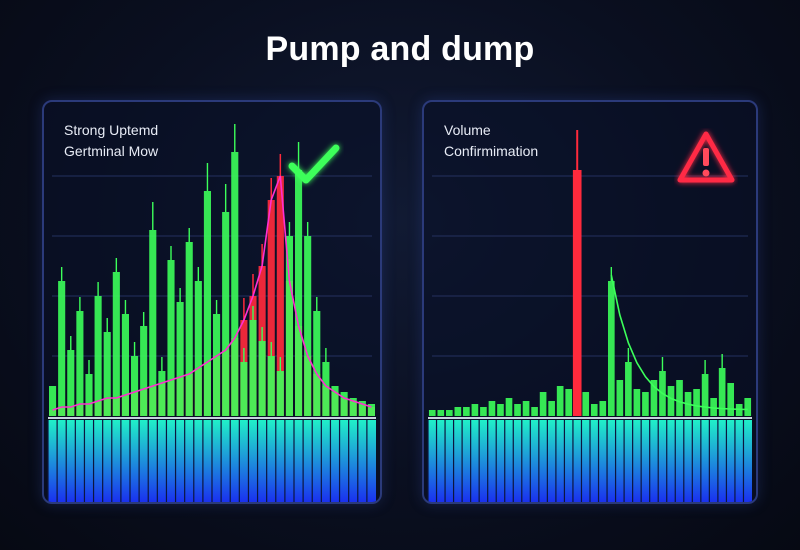  Describe the element at coordinates (314, 164) in the screenshot. I see `check-mark-icon` at that location.